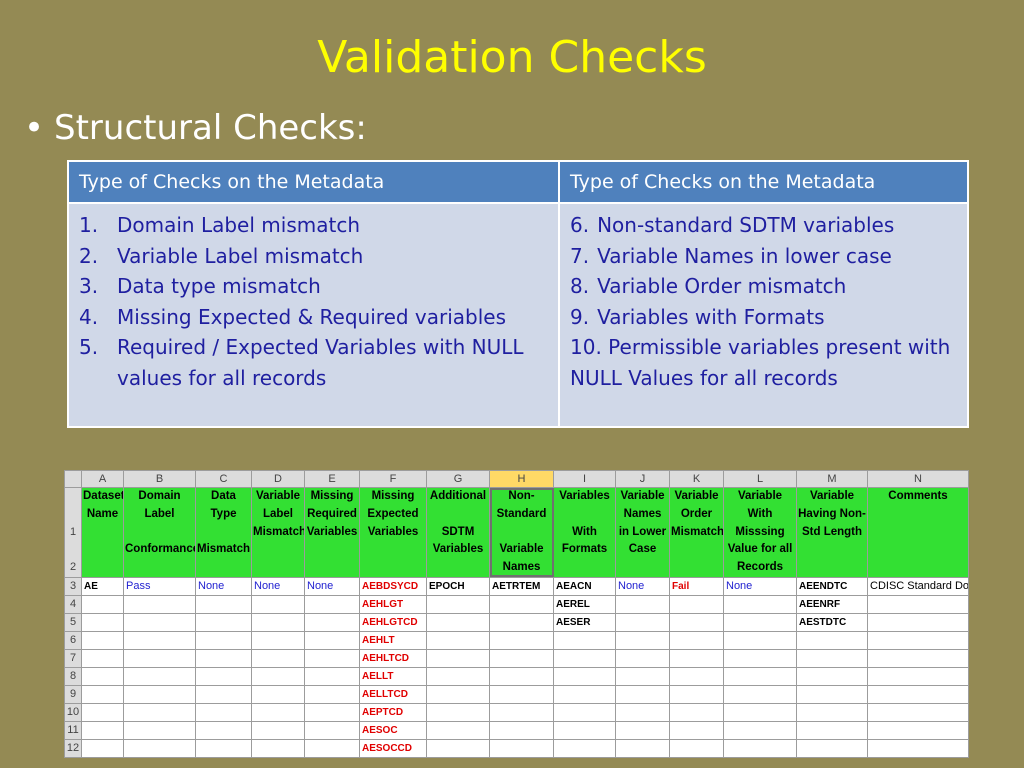 The width and height of the screenshot is (1024, 768). Describe the element at coordinates (393, 658) in the screenshot. I see `sheet-cell: AEHLTCD` at that location.